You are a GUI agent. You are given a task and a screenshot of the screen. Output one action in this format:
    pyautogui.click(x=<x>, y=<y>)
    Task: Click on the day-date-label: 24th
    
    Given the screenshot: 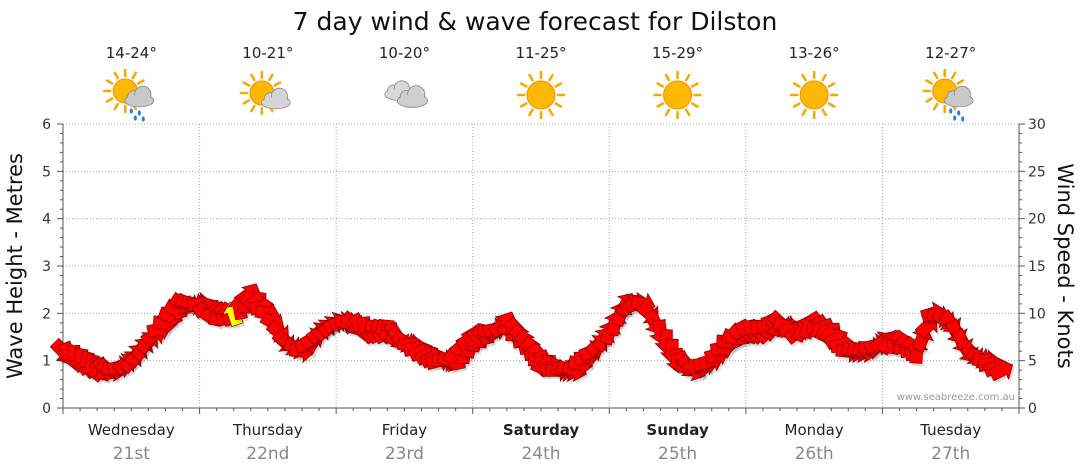 What is the action you would take?
    pyautogui.click(x=540, y=454)
    